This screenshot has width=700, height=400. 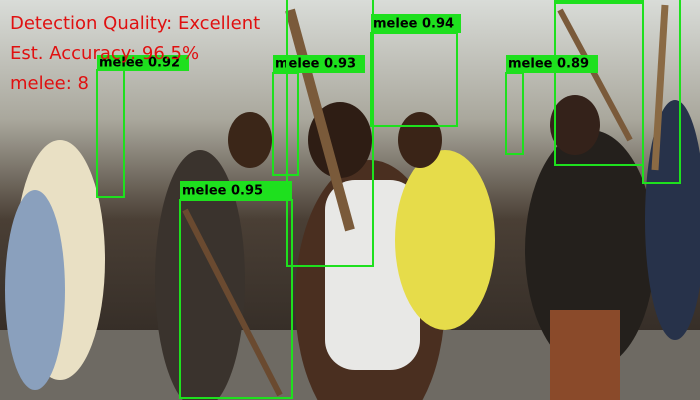 I want to click on count-text: melee: 8, so click(x=49, y=83).